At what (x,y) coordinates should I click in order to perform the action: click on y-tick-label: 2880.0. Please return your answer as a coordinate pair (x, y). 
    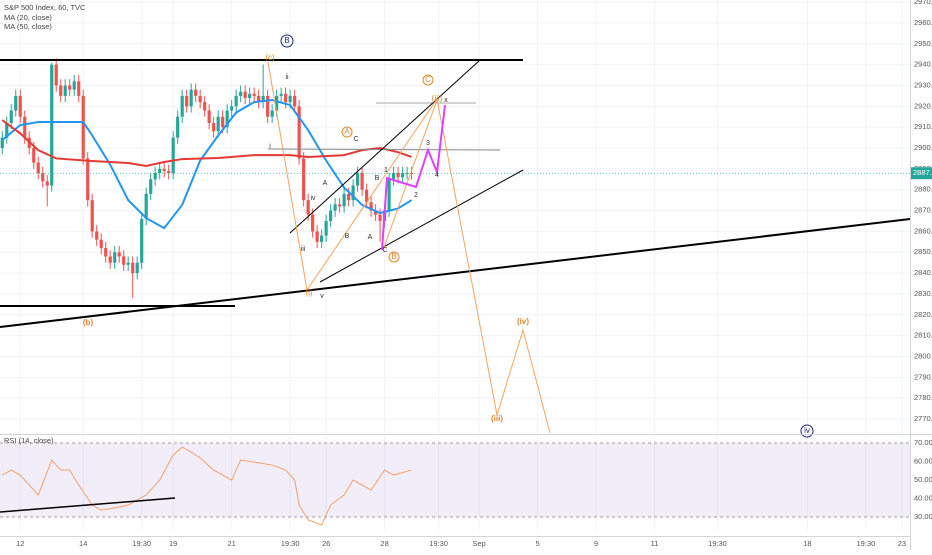
    Looking at the image, I should click on (923, 189).